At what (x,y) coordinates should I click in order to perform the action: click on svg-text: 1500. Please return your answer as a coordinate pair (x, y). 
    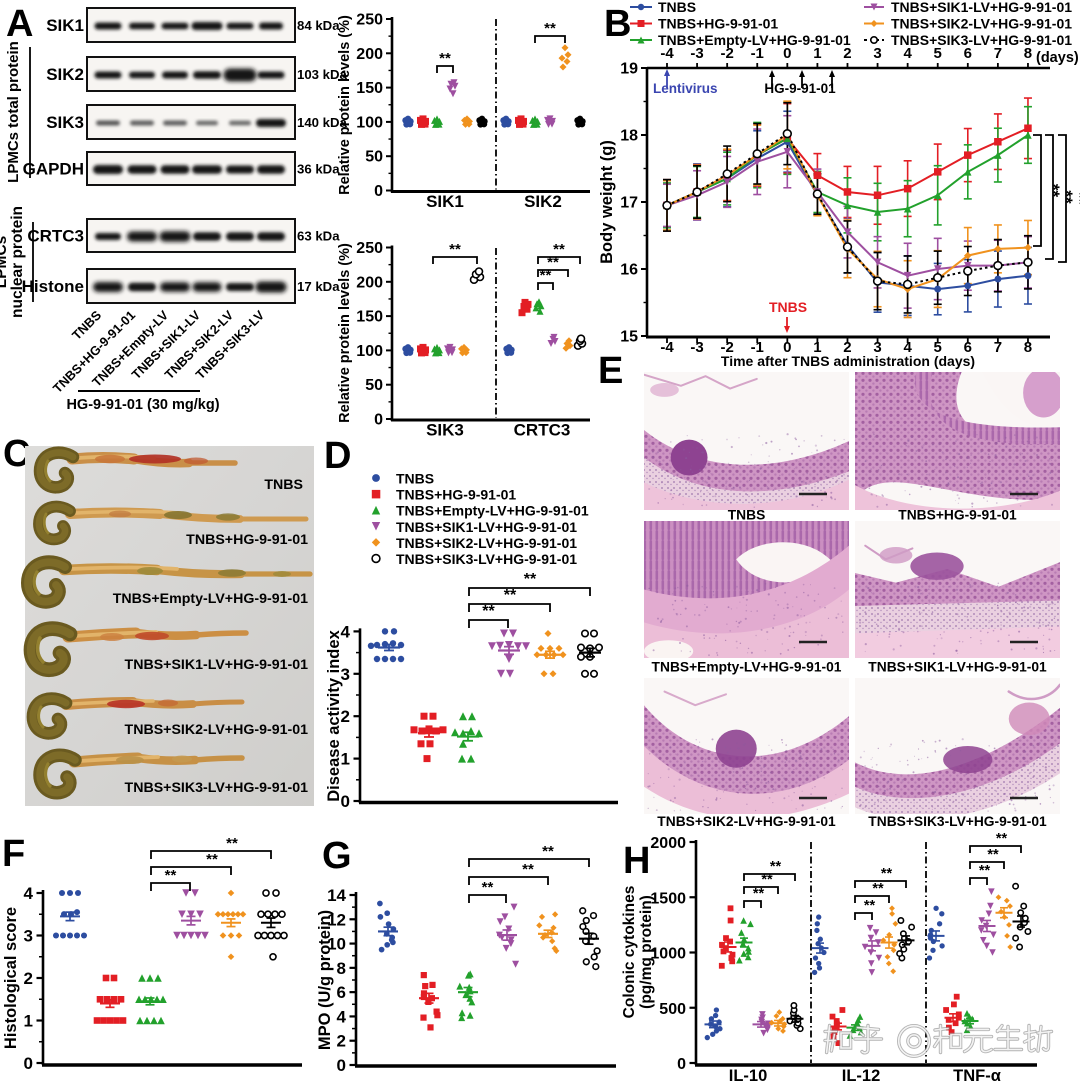
    Looking at the image, I should click on (668, 898).